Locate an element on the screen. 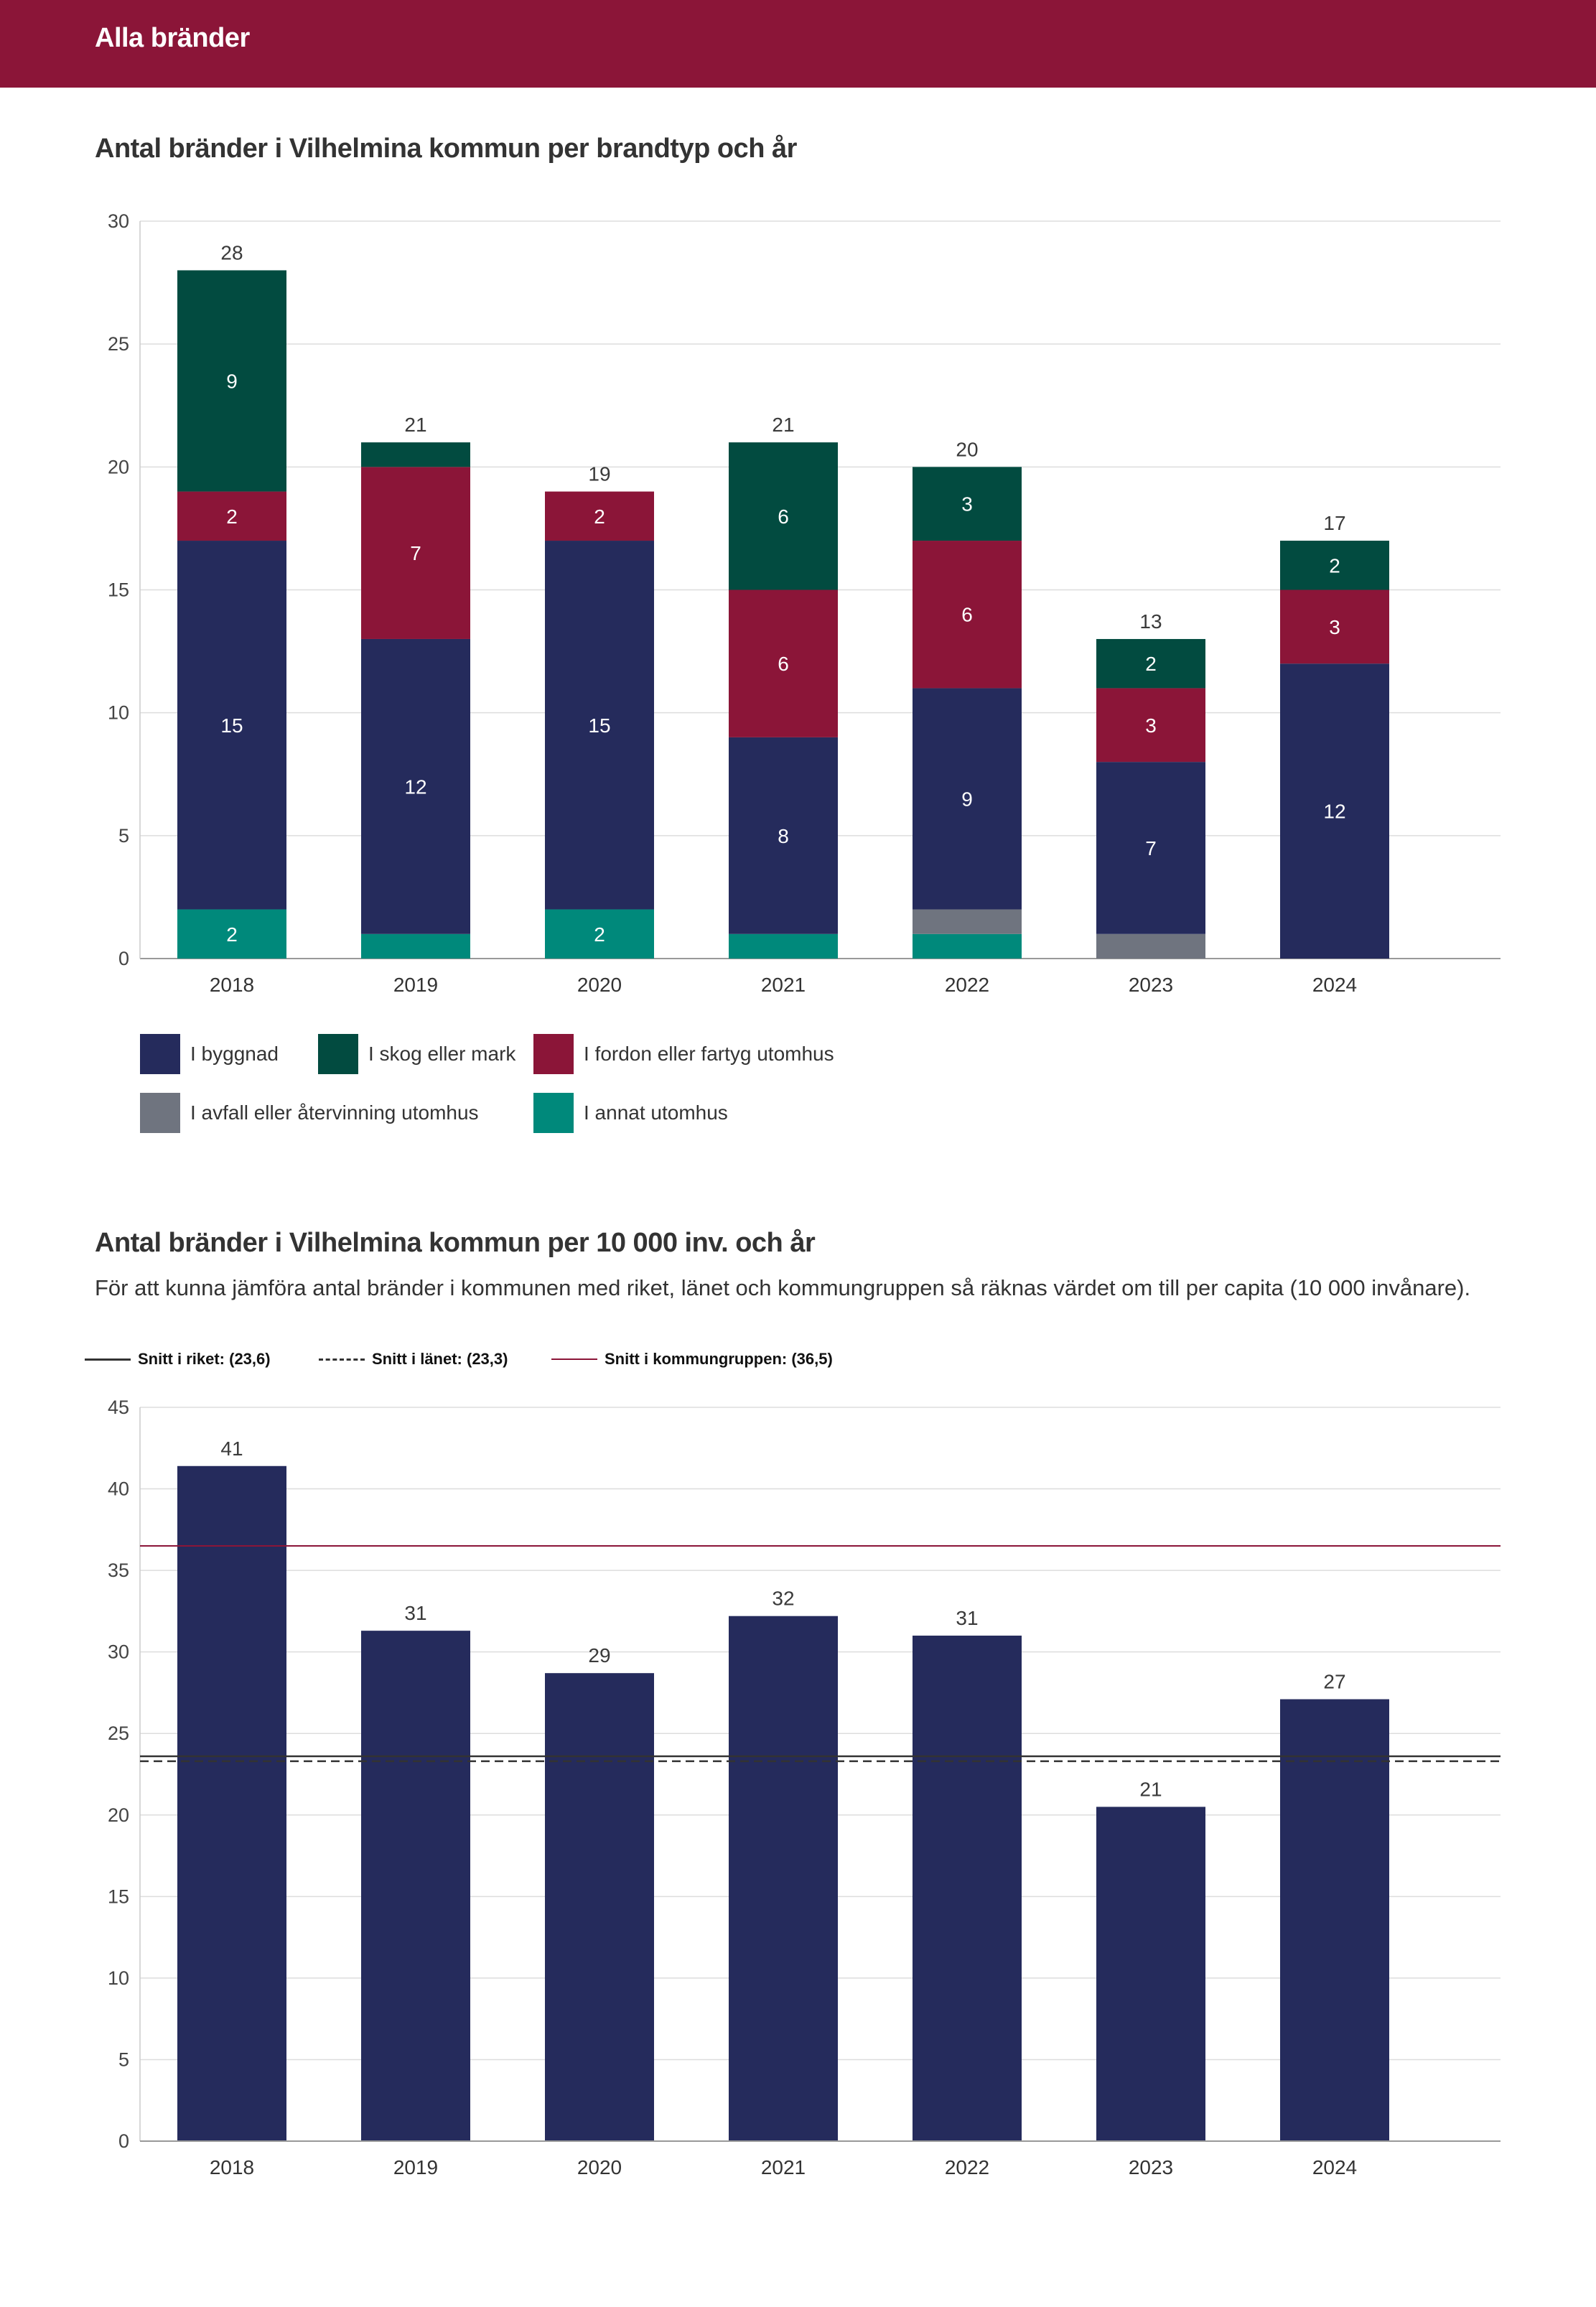  bar-value-label: 32 is located at coordinates (783, 1599).